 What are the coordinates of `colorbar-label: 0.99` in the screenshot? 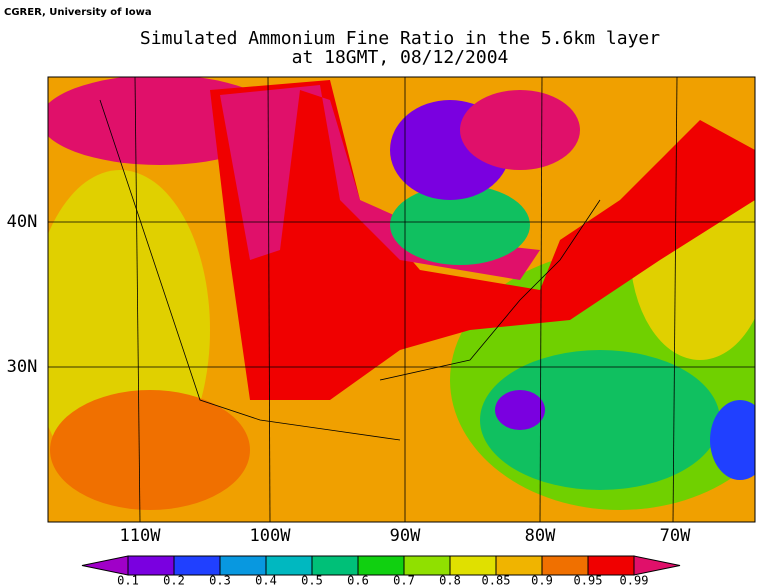 It's located at (634, 580).